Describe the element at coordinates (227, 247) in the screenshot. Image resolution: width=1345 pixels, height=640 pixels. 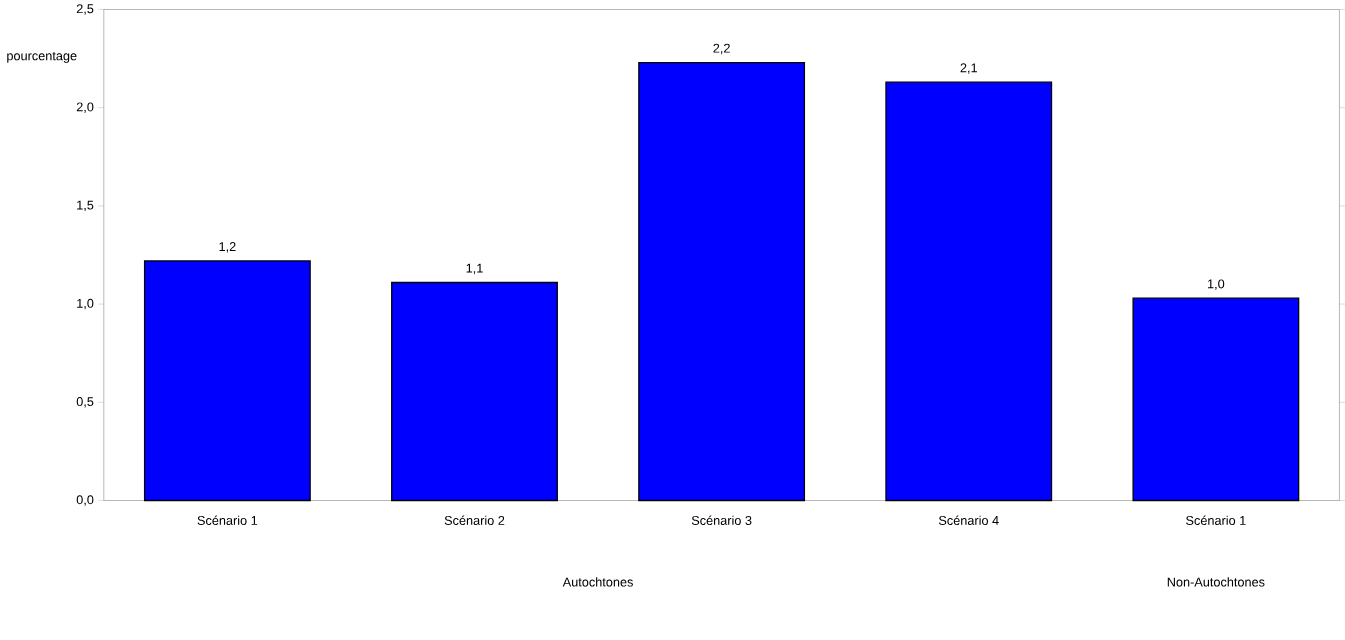
I see `data-label: 1,2` at that location.